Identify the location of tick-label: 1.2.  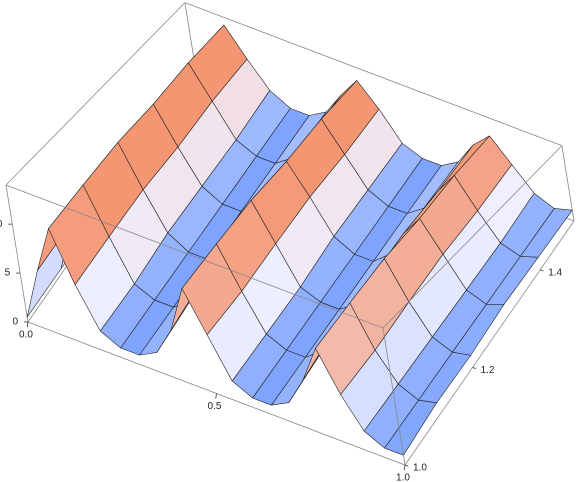
(488, 370).